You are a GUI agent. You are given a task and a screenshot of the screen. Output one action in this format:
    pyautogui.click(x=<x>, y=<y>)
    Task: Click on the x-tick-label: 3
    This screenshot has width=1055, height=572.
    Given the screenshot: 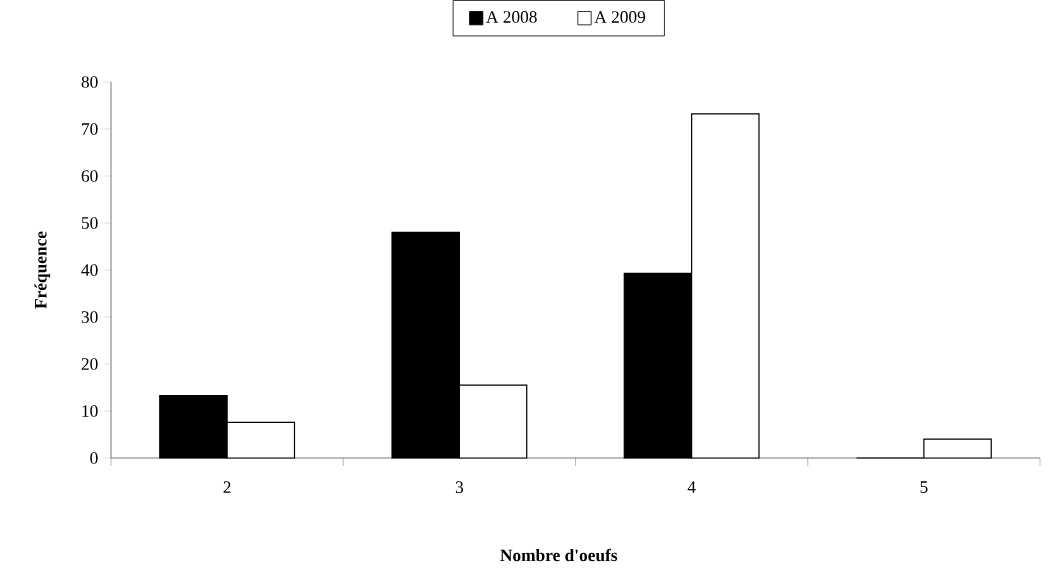 What is the action you would take?
    pyautogui.click(x=459, y=487)
    